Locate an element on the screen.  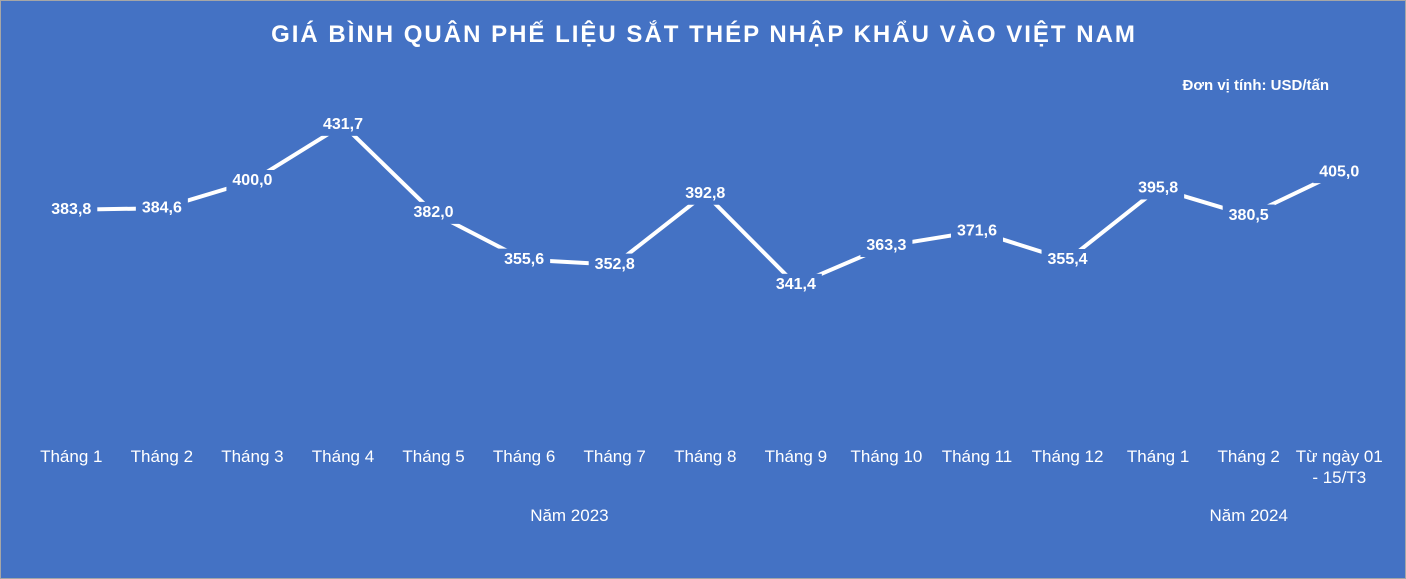
value-label: 392,8 is located at coordinates (705, 193).